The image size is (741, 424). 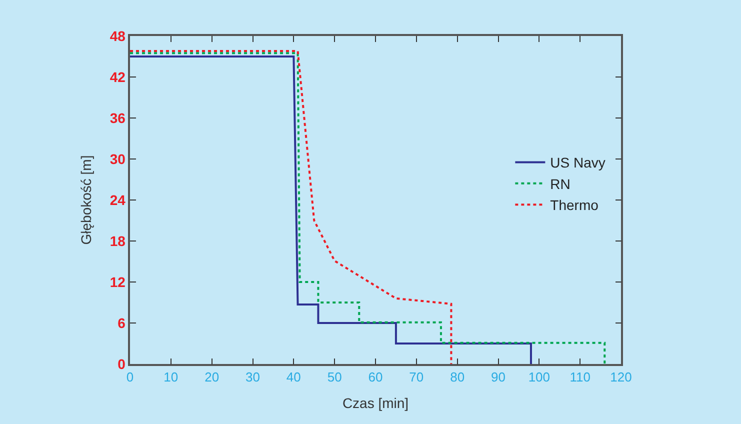 I want to click on x-tick-label: 60, so click(x=375, y=376).